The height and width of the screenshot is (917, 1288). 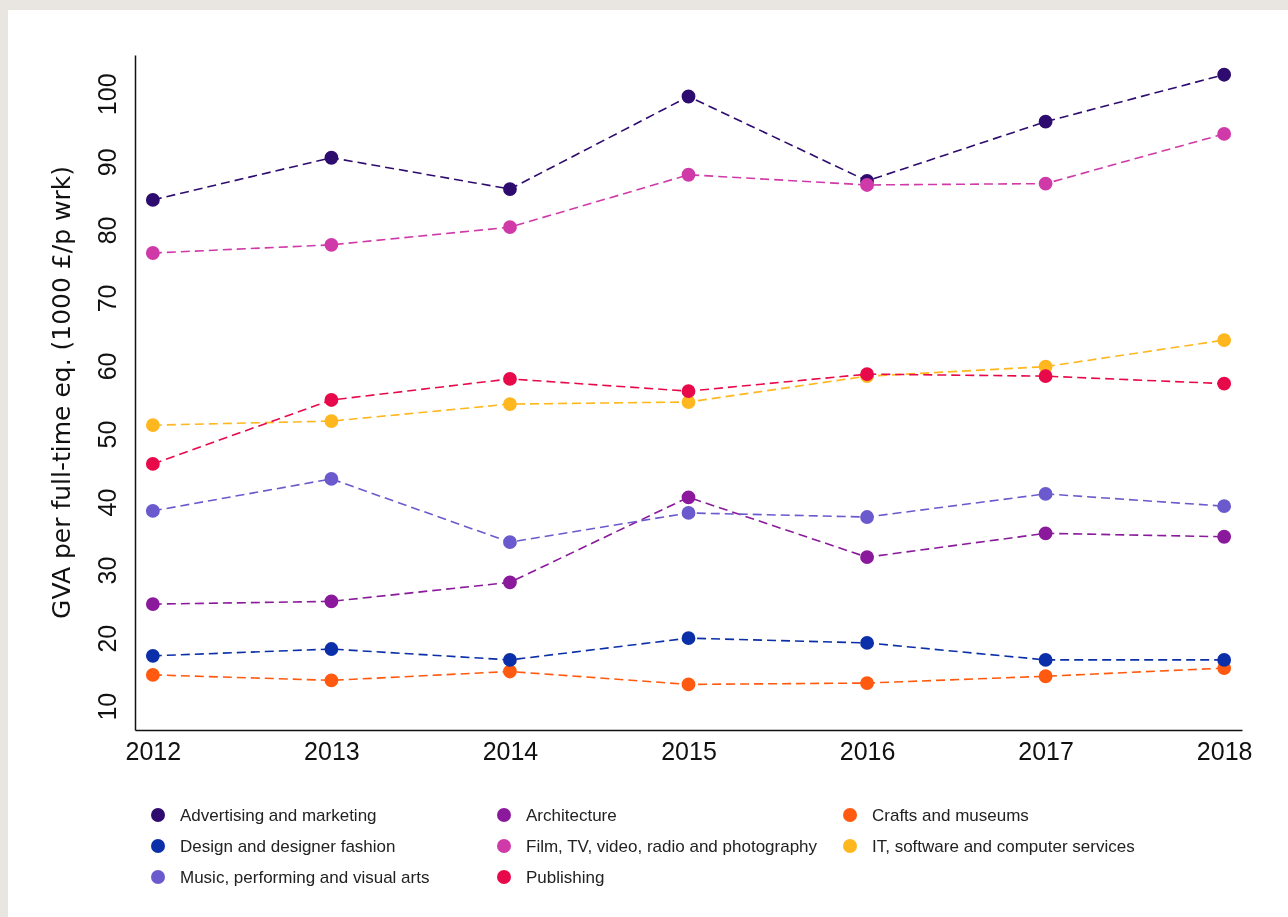 What do you see at coordinates (288, 846) in the screenshot?
I see `legend-label: Design and designer fashion` at bounding box center [288, 846].